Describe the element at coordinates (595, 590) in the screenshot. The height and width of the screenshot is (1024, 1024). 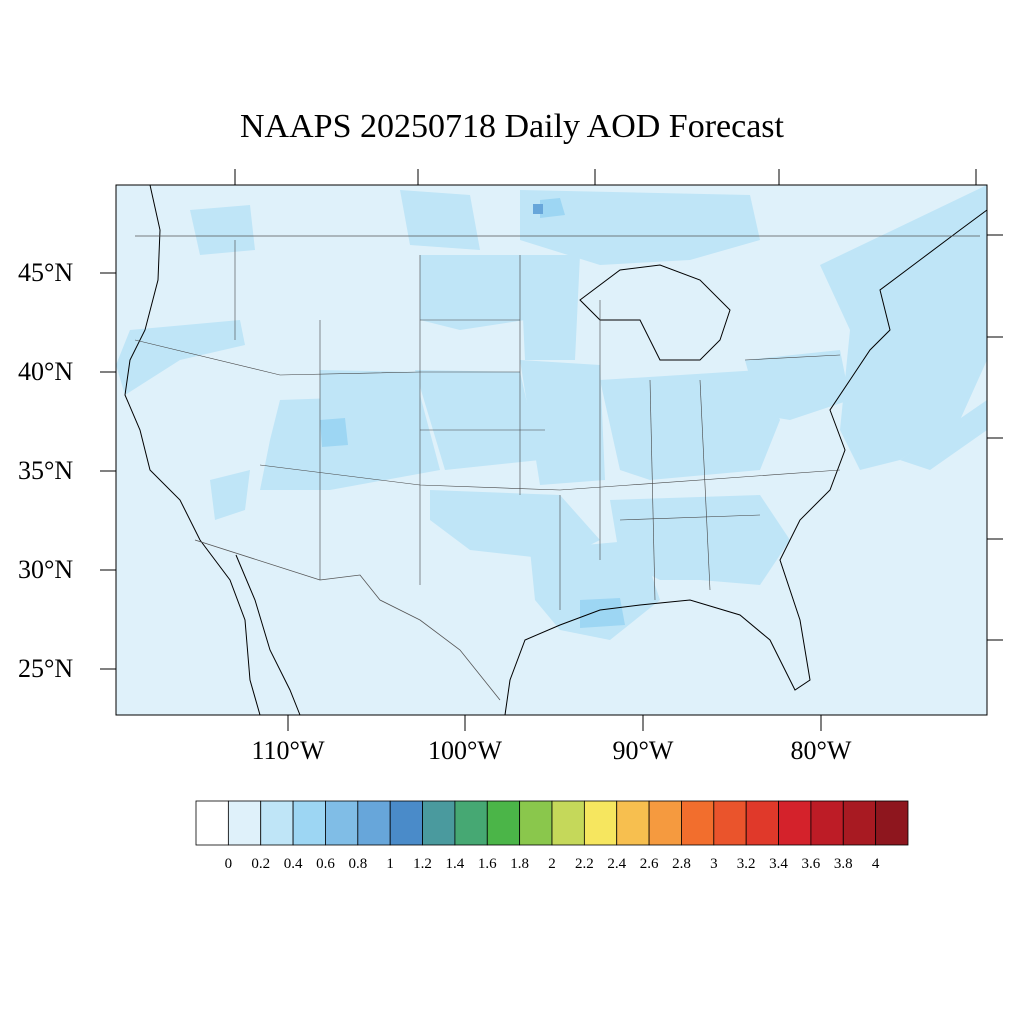
I see `aod-patch-gulf` at that location.